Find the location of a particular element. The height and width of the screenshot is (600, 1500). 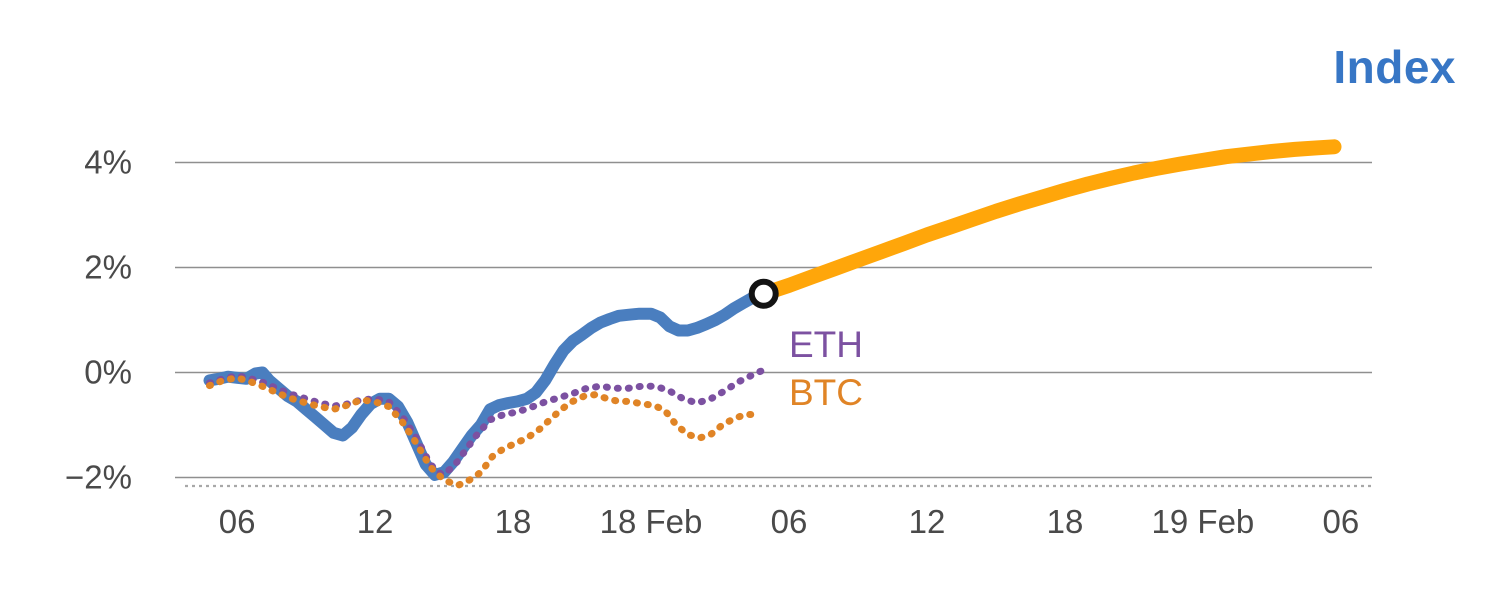

series-line-index-forecast is located at coordinates (1049, 220).